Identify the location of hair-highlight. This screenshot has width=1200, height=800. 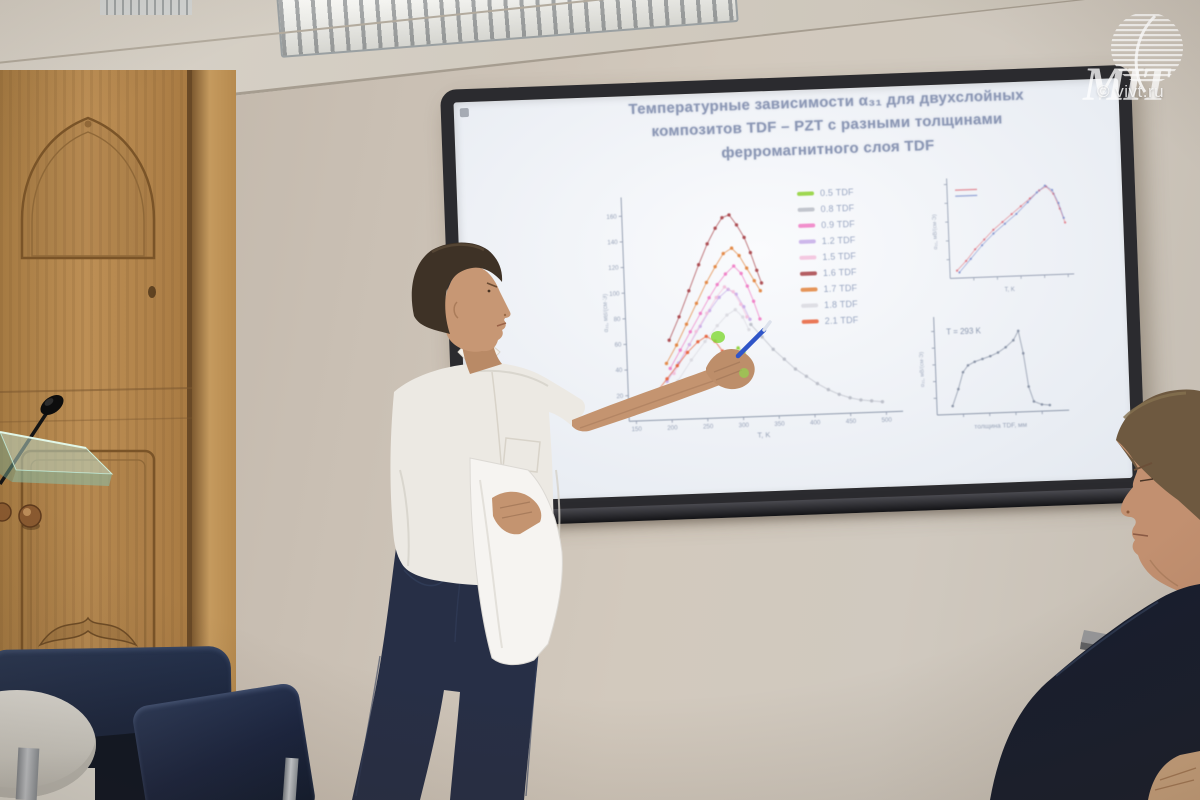
(458, 248).